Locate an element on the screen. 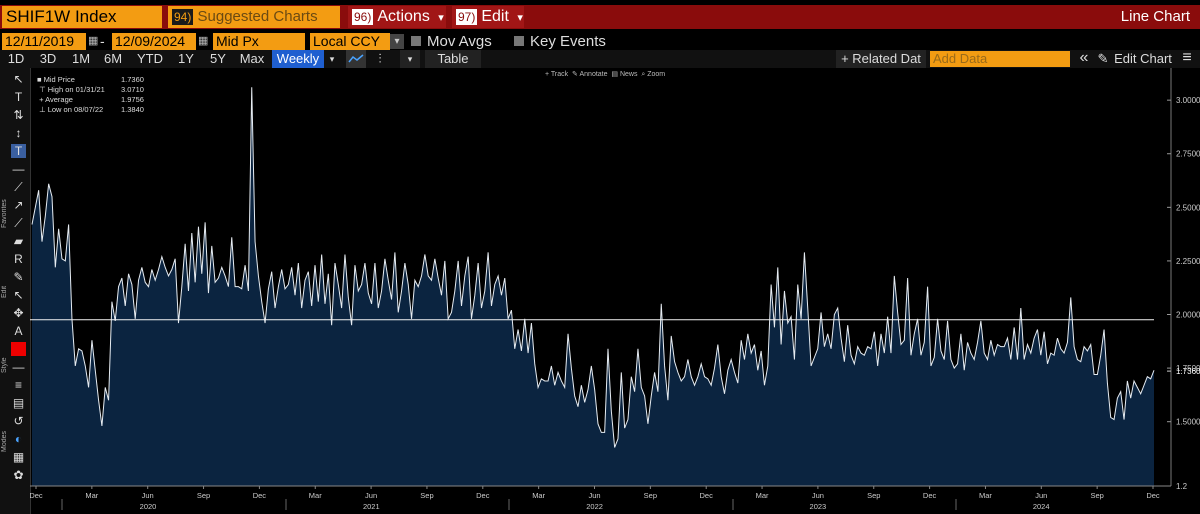 The image size is (1200, 514). grid-mode-icon: ▦ is located at coordinates (18, 457).